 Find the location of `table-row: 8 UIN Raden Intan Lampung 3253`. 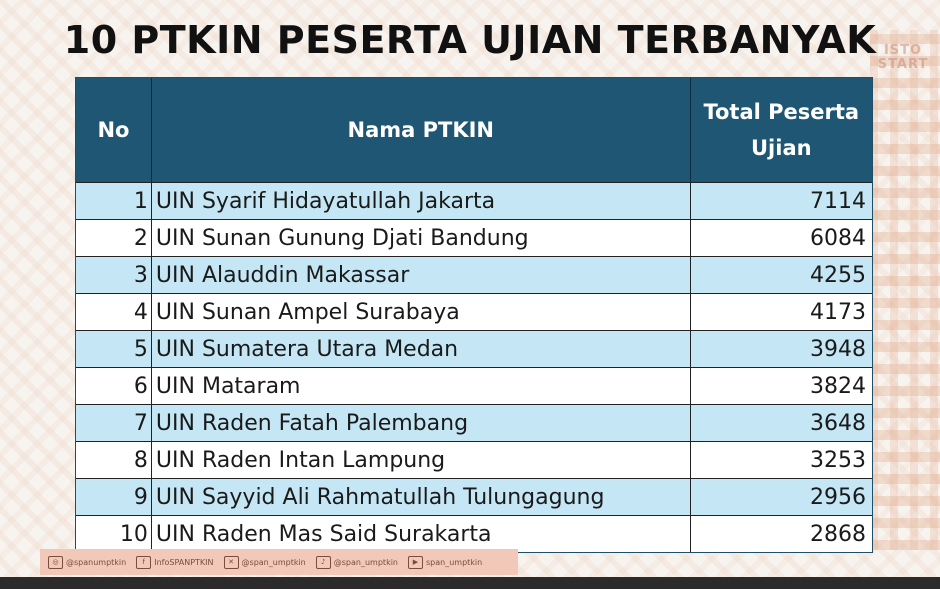

table-row: 8 UIN Raden Intan Lampung 3253 is located at coordinates (474, 460).